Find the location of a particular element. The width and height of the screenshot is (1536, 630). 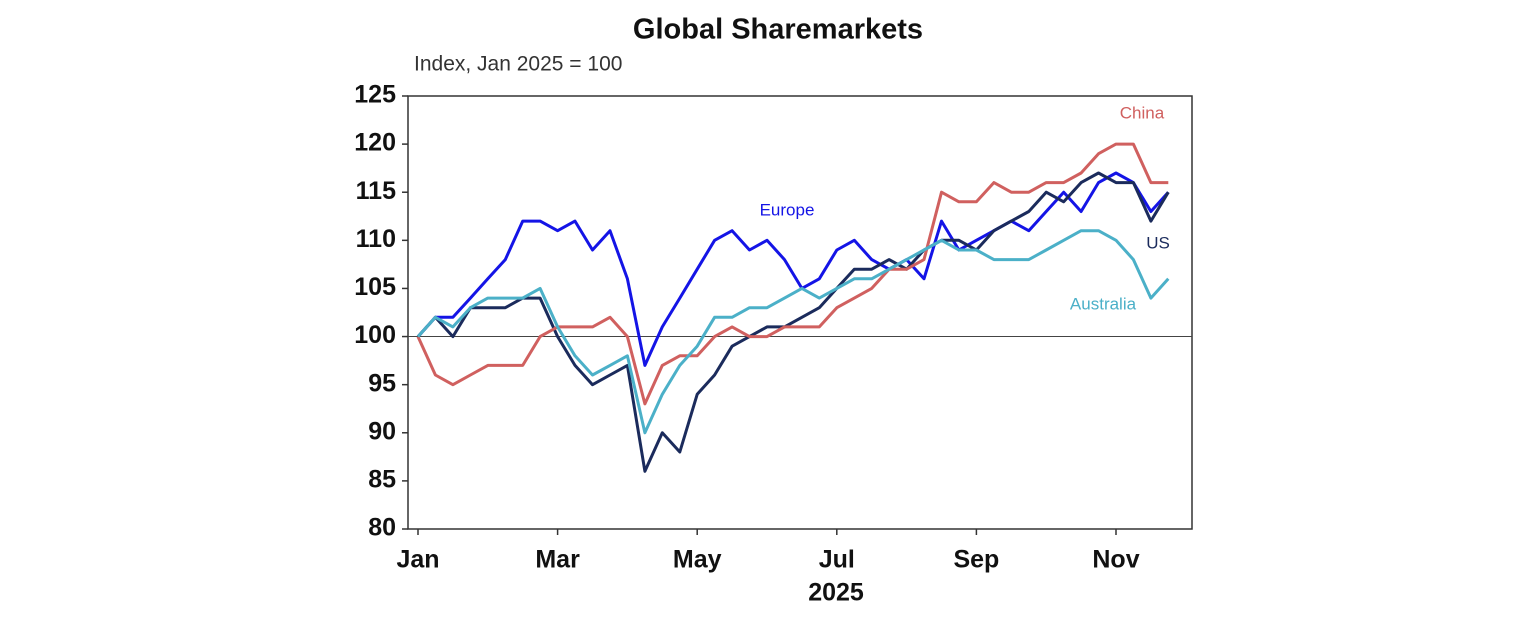

y-tick-label: 105 is located at coordinates (375, 287).